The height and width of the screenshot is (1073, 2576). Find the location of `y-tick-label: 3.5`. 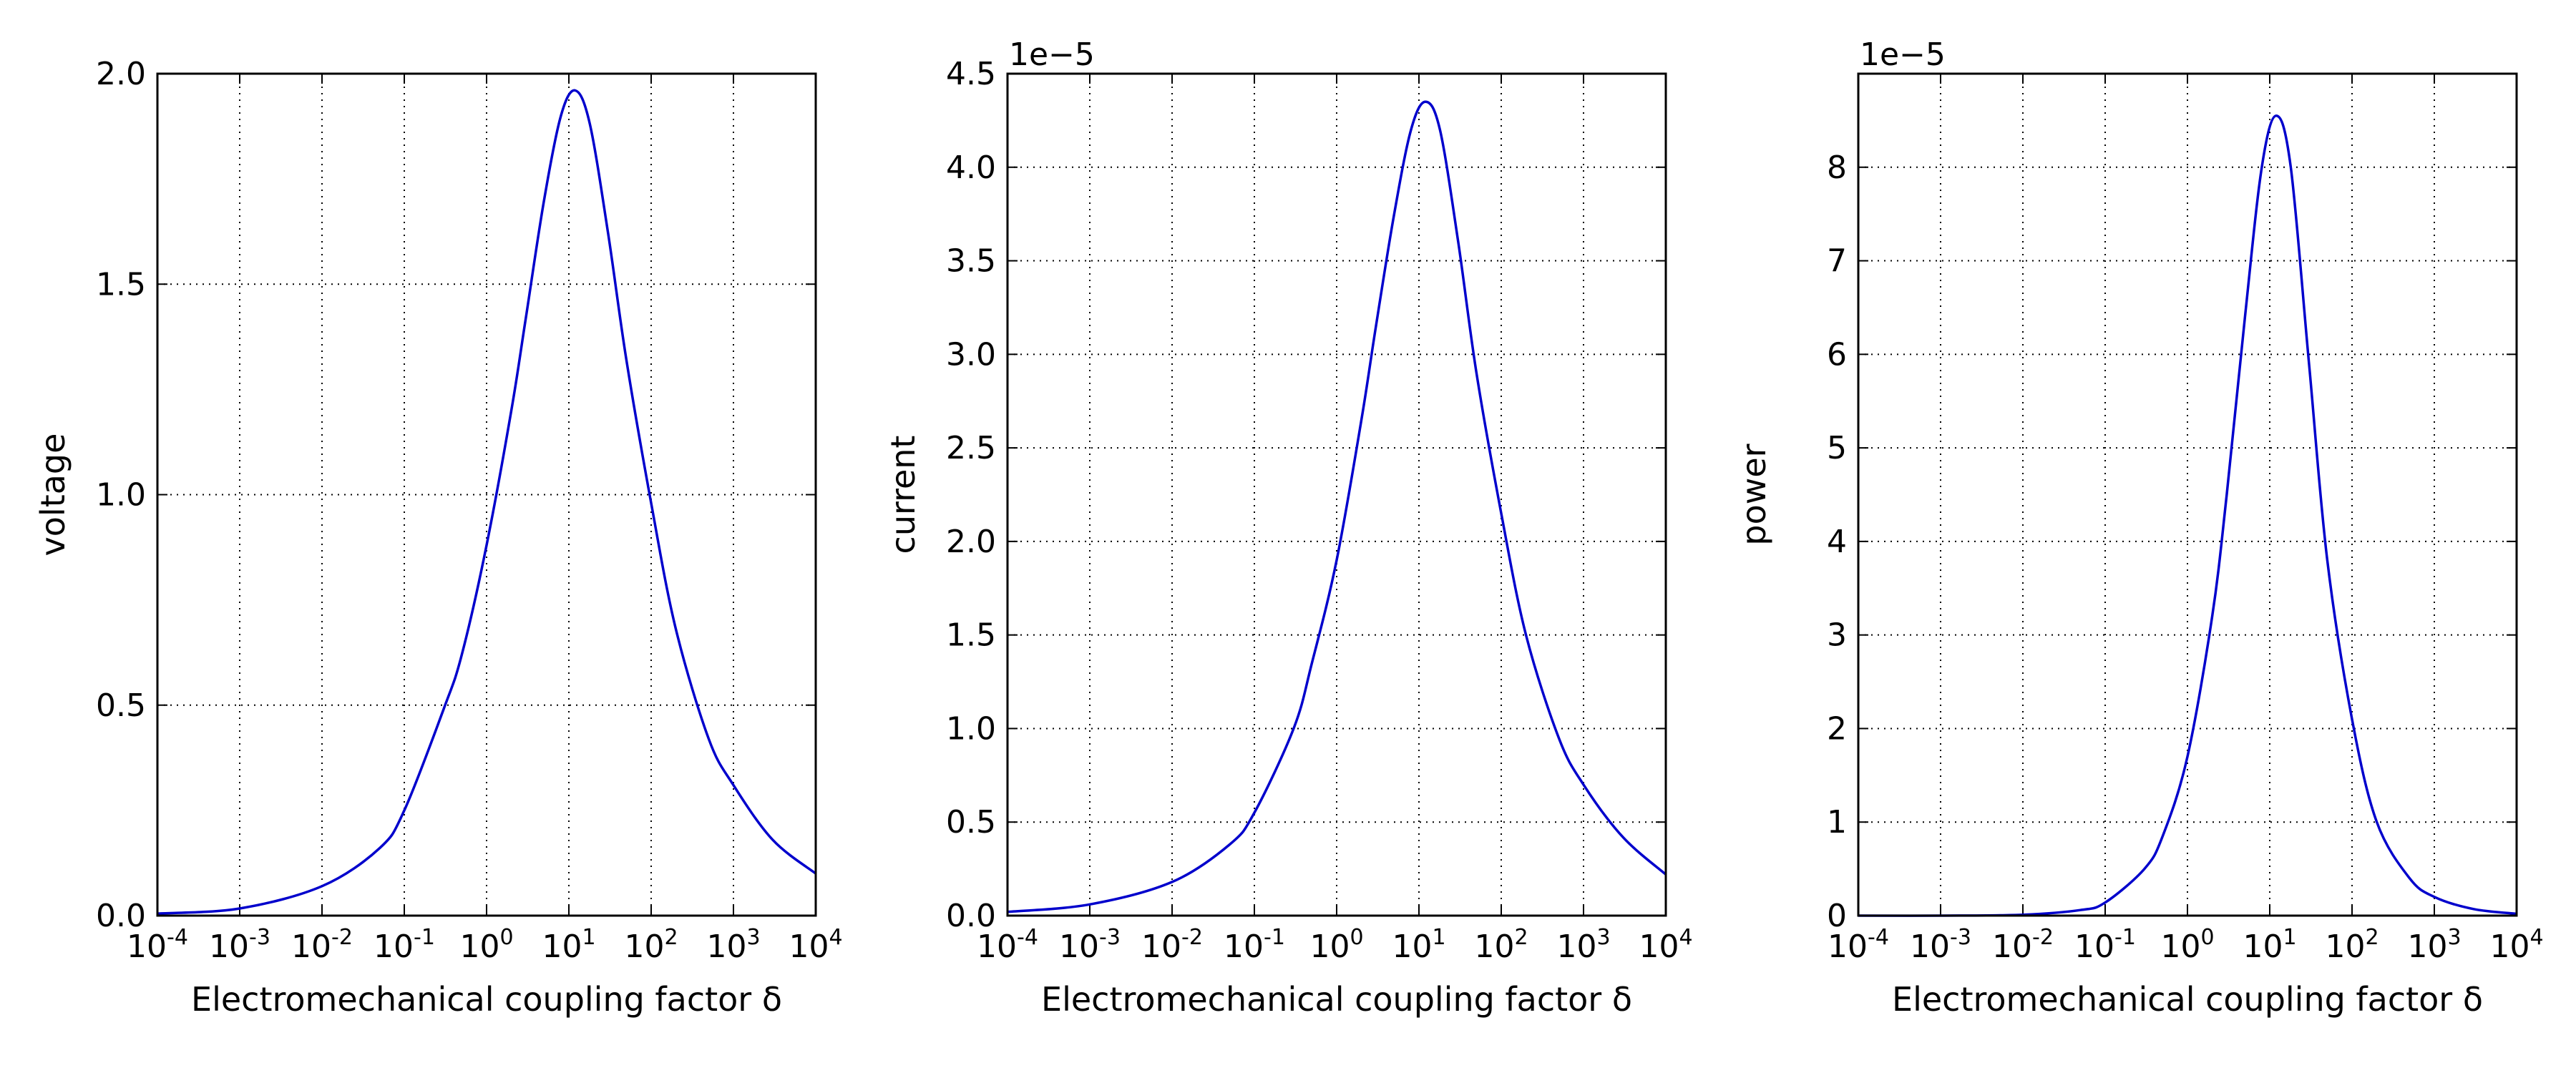

y-tick-label: 3.5 is located at coordinates (971, 261).